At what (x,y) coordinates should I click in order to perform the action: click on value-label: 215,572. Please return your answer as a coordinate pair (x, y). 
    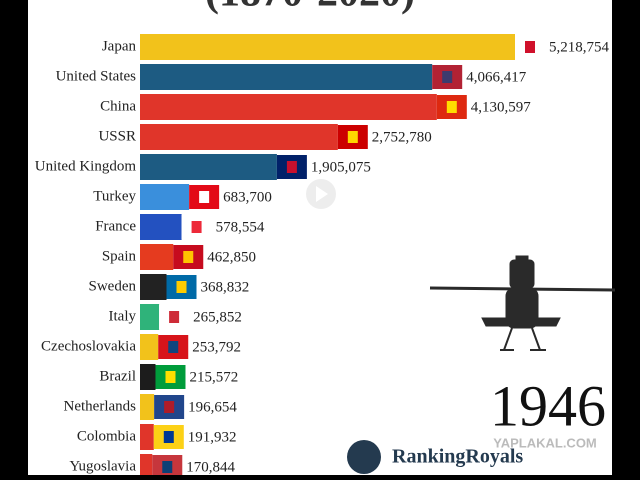
    Looking at the image, I should click on (213, 377).